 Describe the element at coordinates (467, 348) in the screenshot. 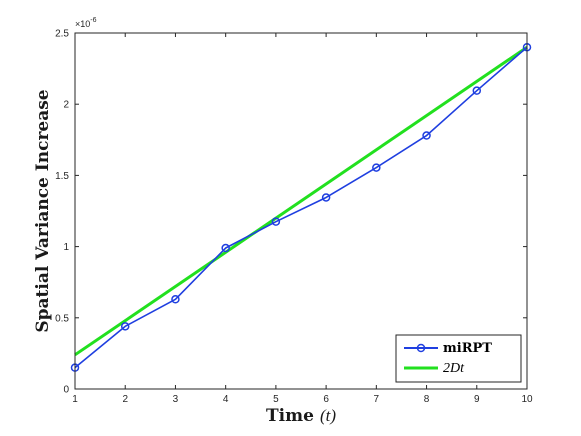

I see `legend-label-miRPT: miRPT` at that location.